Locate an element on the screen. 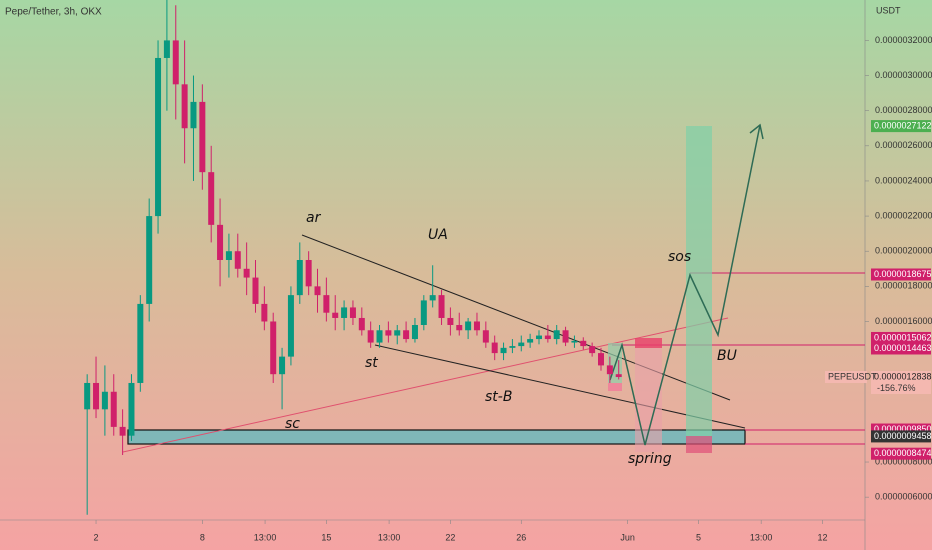 This screenshot has height=550, width=932. position-zone is located at coordinates (648, 400).